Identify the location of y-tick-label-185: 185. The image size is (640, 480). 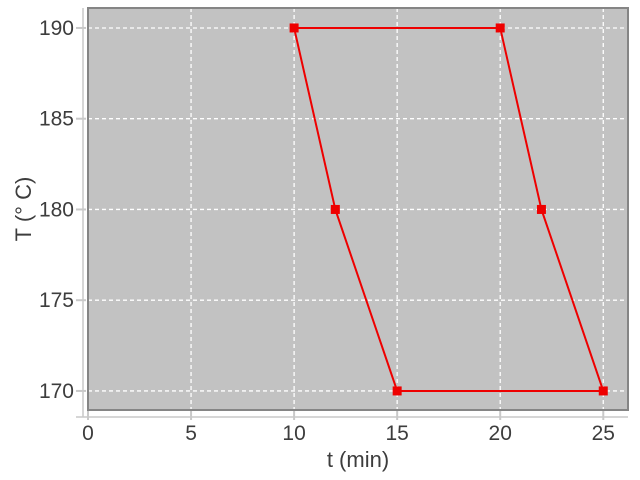
(56, 119).